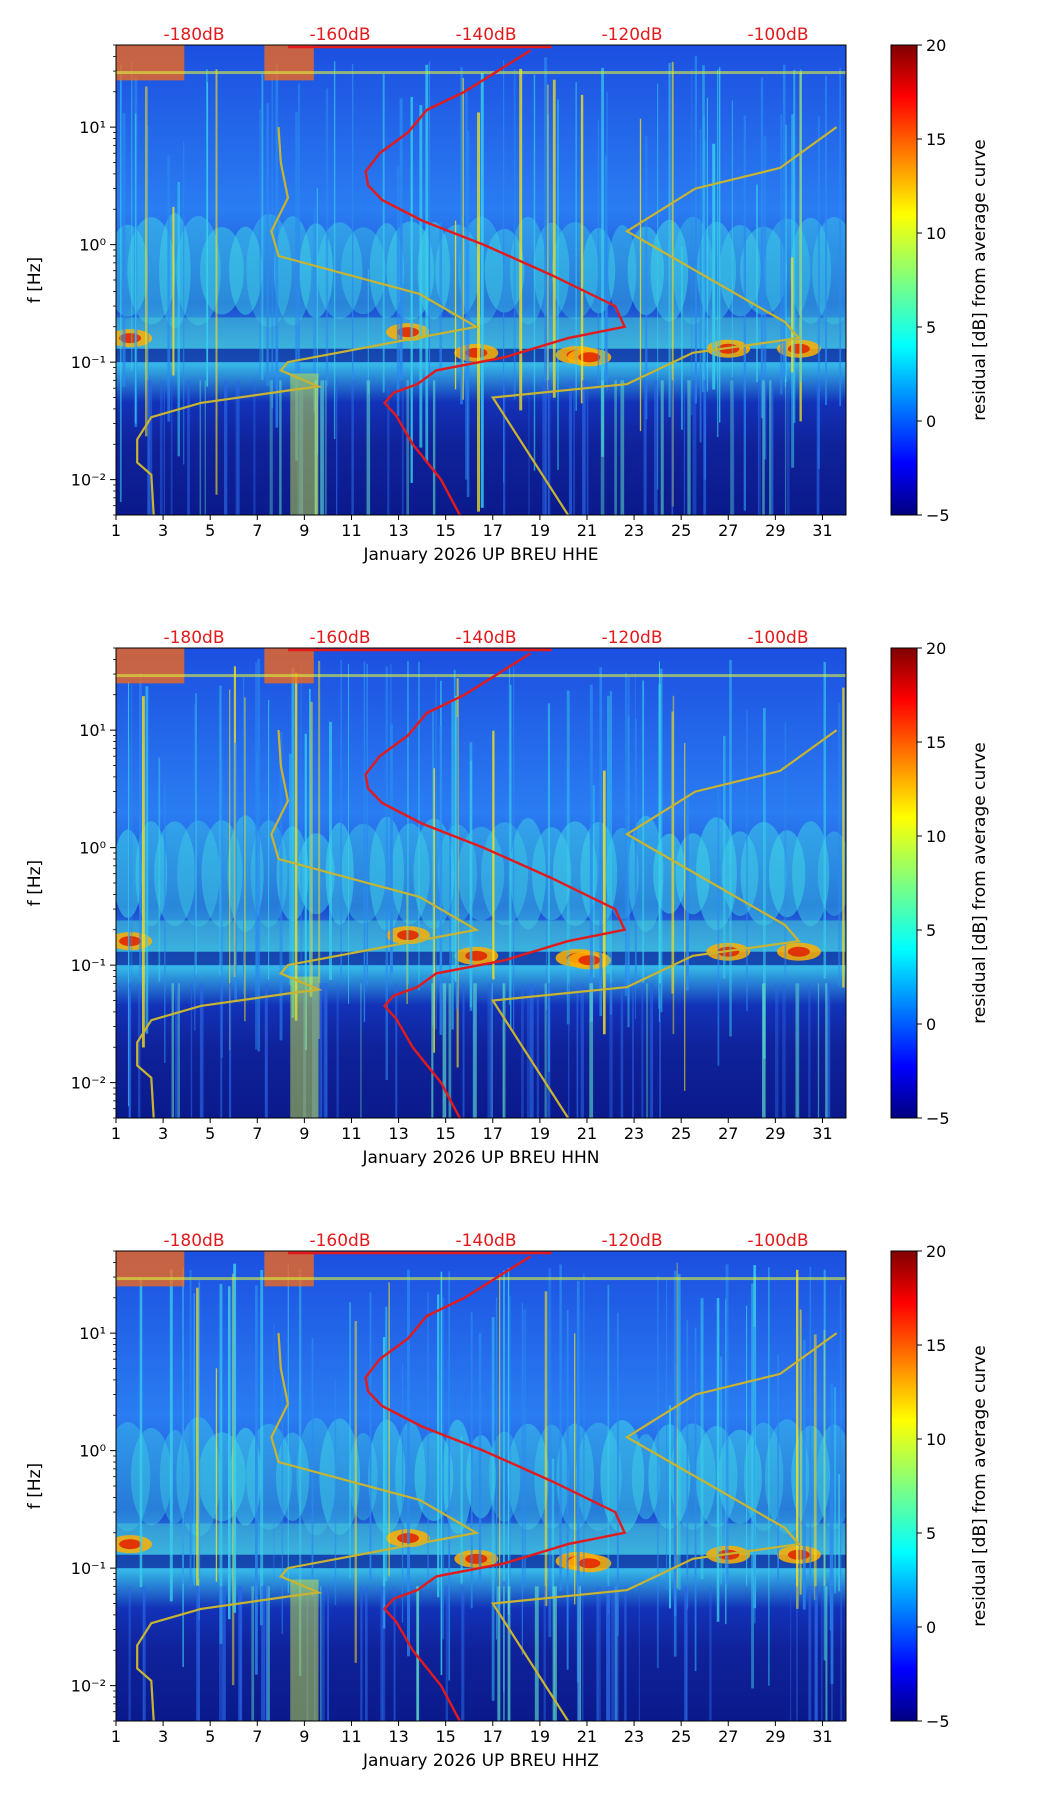 This screenshot has height=1806, width=1052. Describe the element at coordinates (493, 1736) in the screenshot. I see `x-tick-label: 17` at that location.